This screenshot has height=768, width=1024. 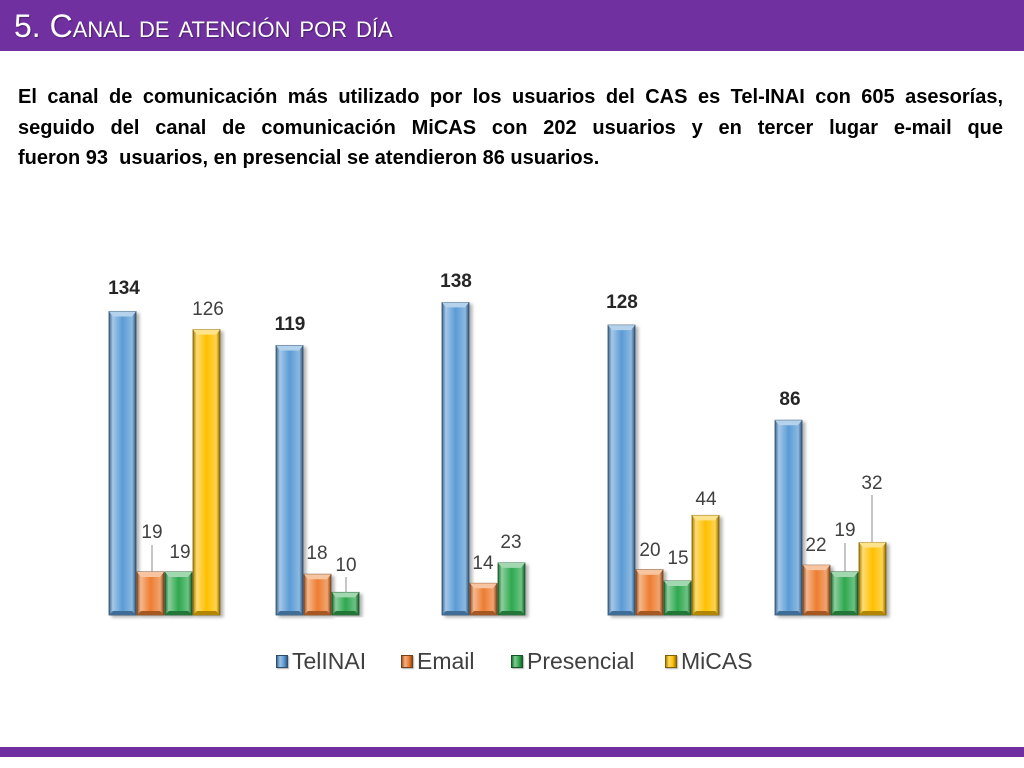 I want to click on data-label-email-2: 18, so click(x=316, y=553).